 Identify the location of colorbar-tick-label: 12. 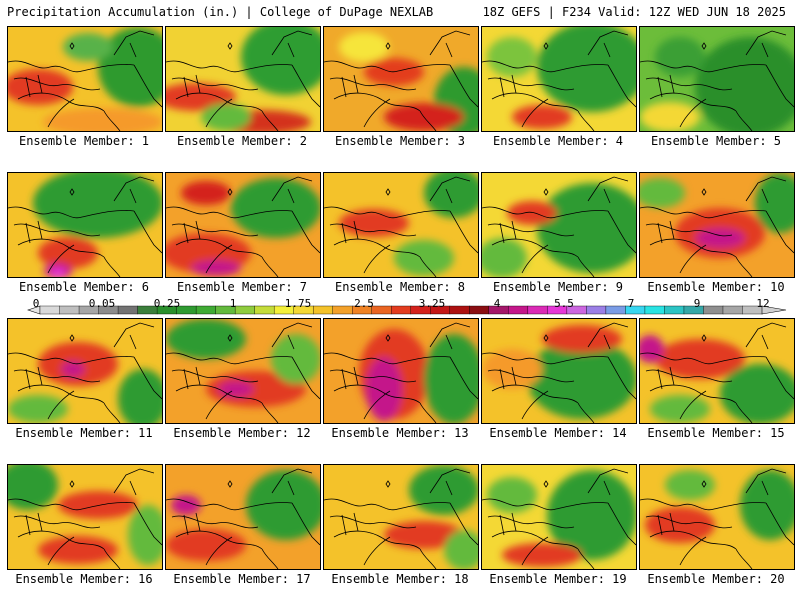
(763, 303).